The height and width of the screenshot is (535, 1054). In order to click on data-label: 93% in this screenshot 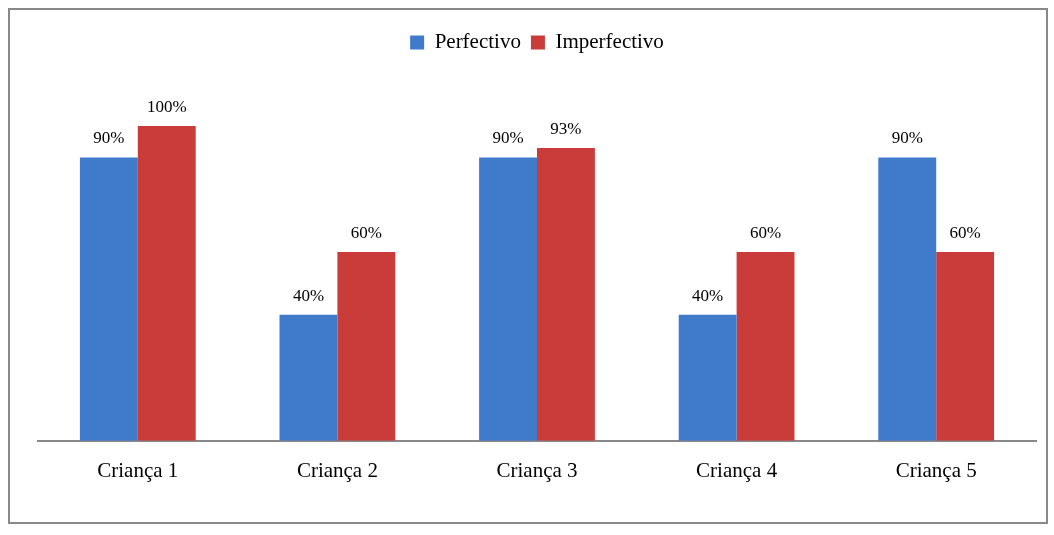, I will do `click(566, 128)`.